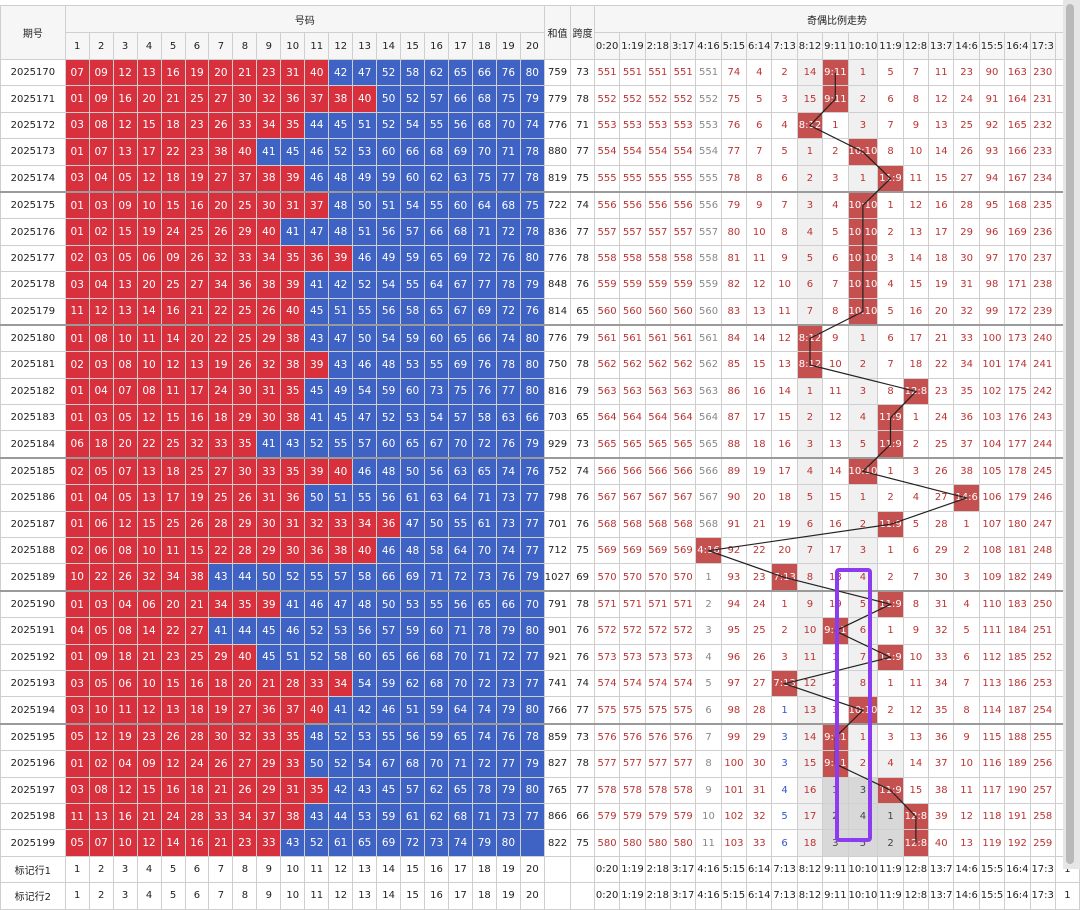 The height and width of the screenshot is (910, 1080). Describe the element at coordinates (734, 869) in the screenshot. I see `marker-ratio: 5:15` at that location.